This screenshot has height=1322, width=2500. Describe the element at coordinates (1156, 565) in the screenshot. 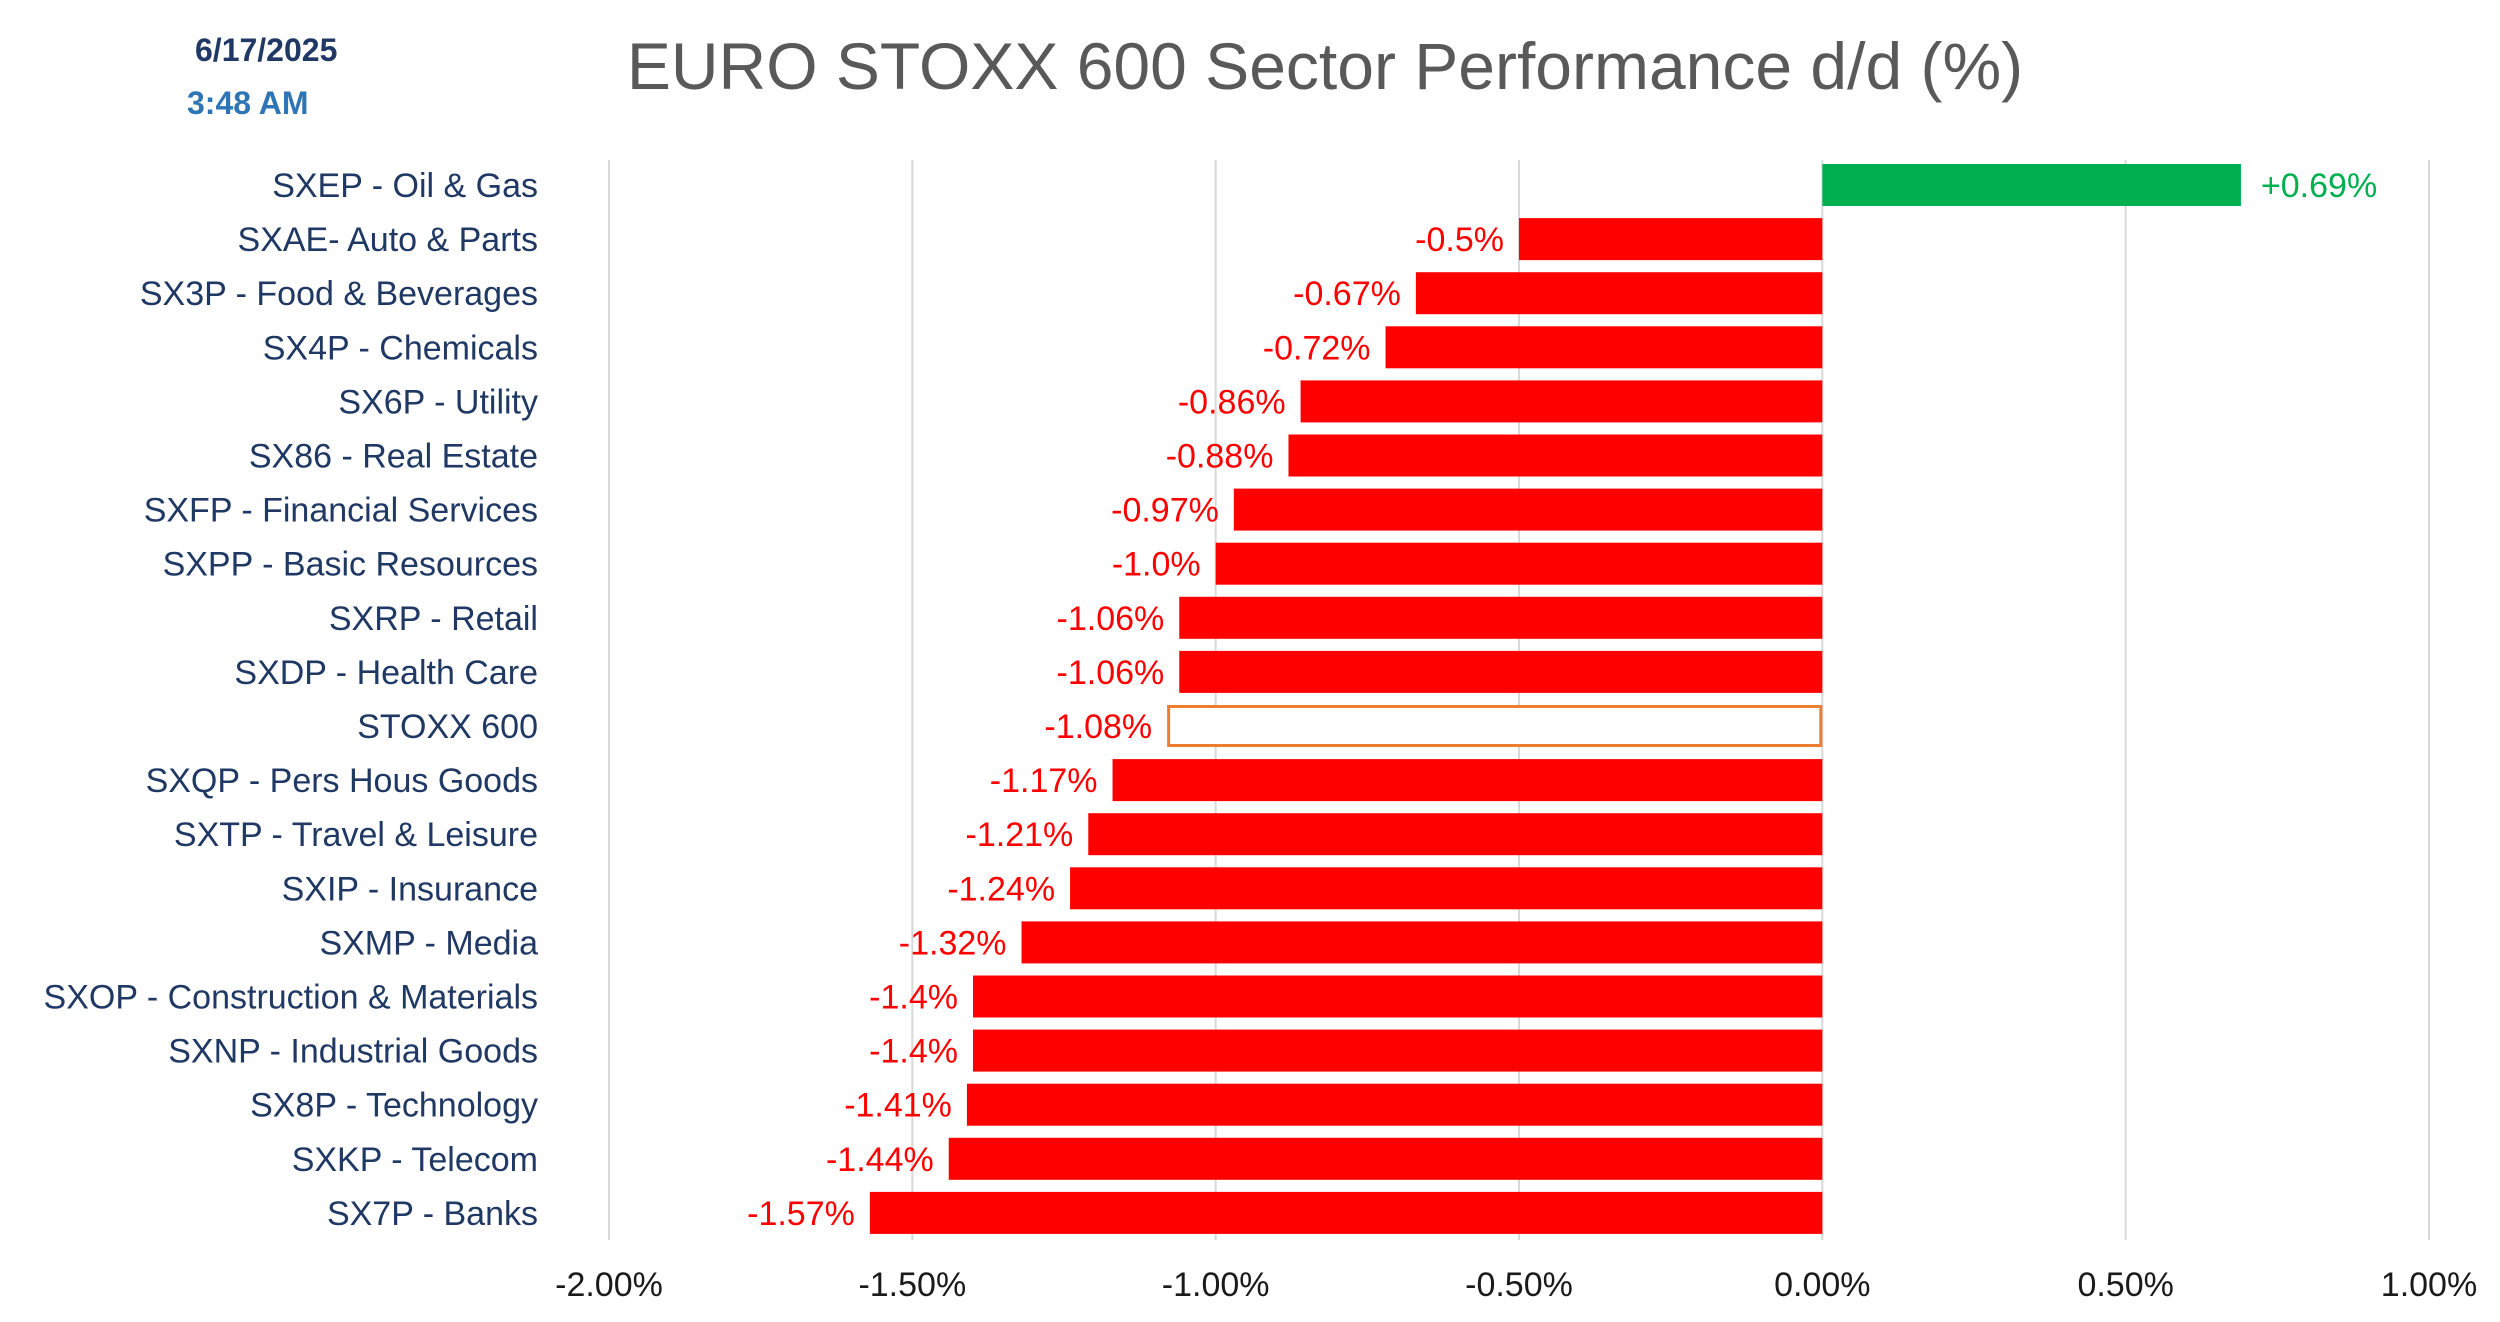

I see `data-label: -1.0%` at that location.